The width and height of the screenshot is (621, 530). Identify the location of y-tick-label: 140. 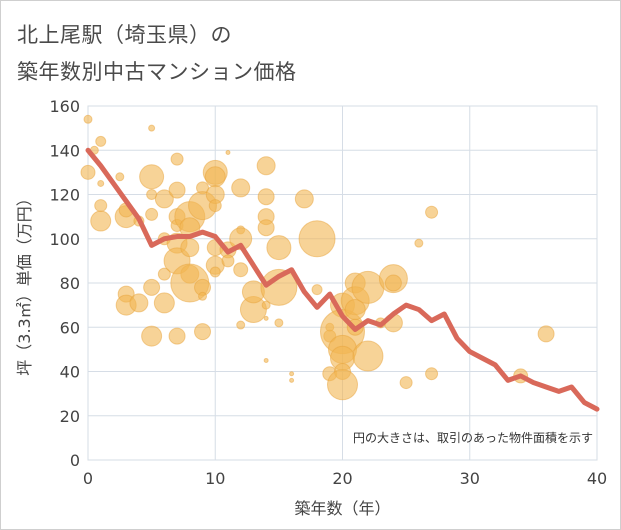
(64, 150).